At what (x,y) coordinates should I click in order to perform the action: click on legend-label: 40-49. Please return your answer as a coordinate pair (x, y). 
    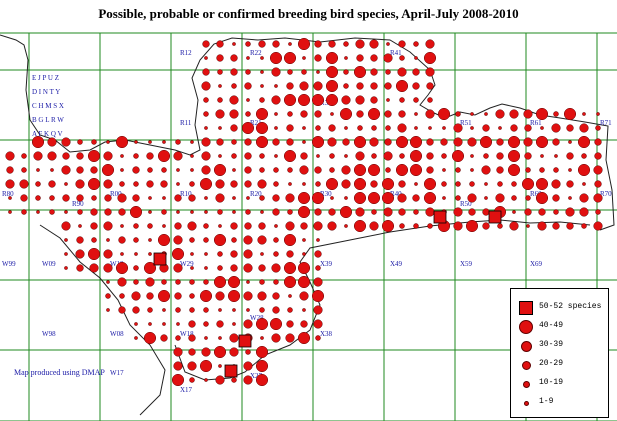
    Looking at the image, I should click on (551, 325).